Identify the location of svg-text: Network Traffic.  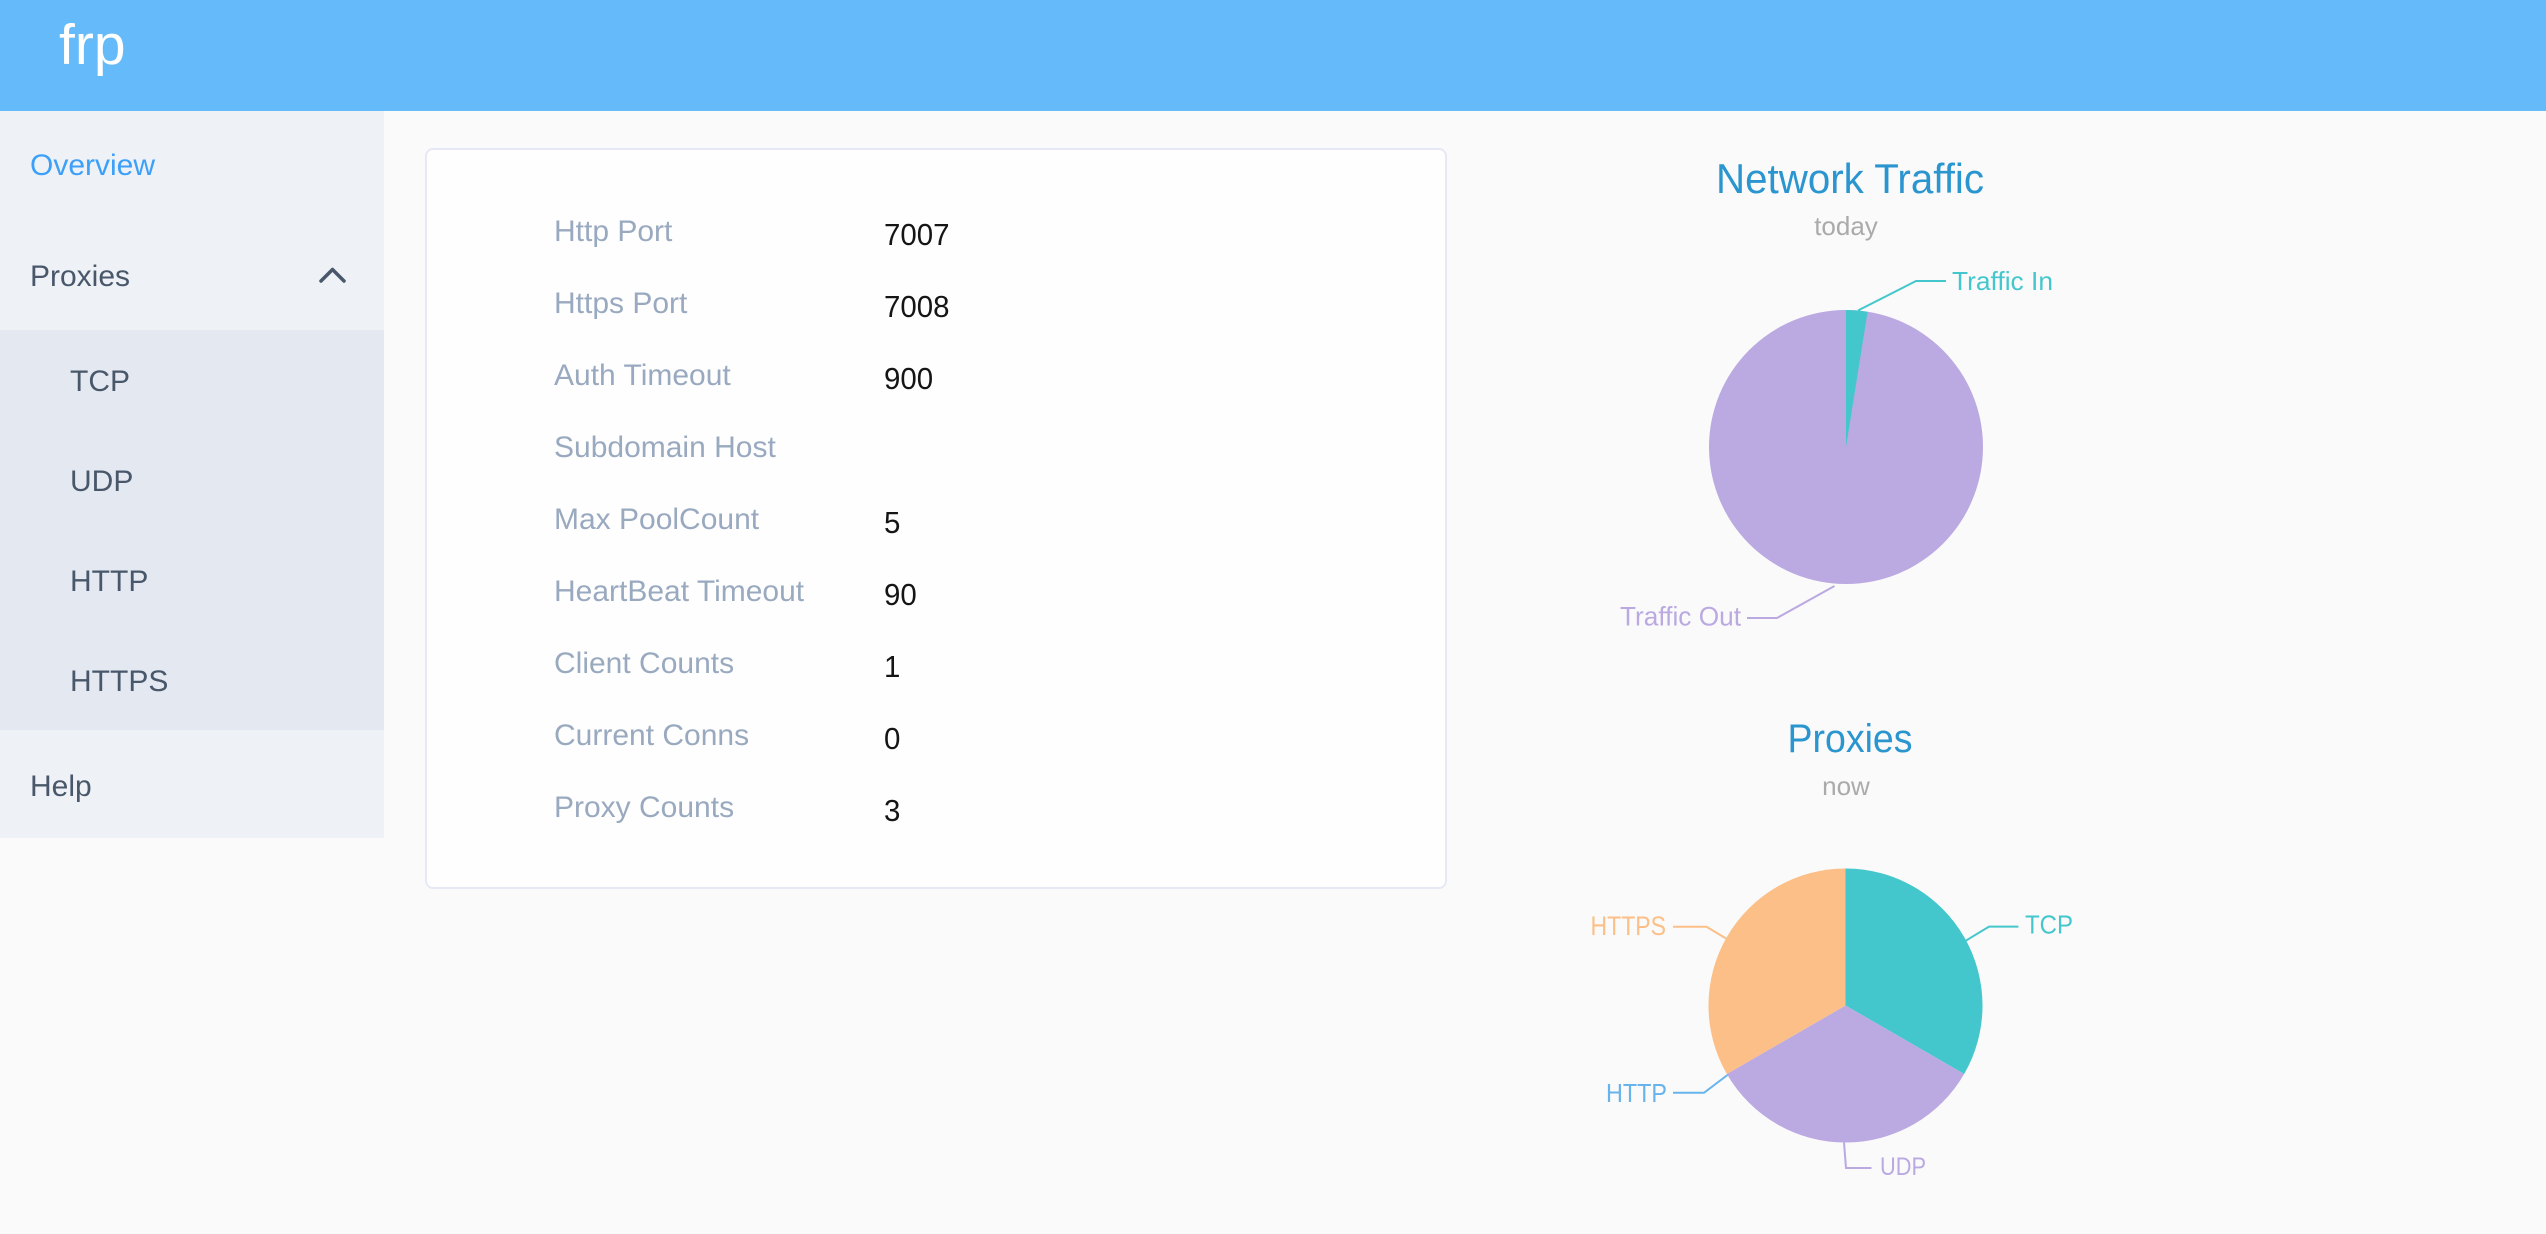
(1850, 178).